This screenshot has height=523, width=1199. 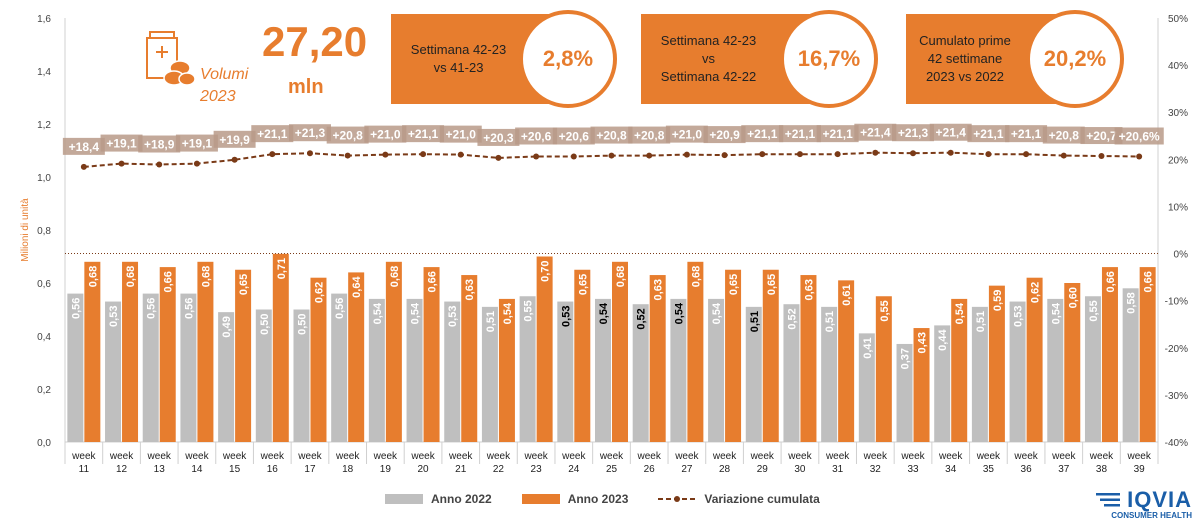 I want to click on y2-tick-label: 50%, so click(x=1178, y=19).